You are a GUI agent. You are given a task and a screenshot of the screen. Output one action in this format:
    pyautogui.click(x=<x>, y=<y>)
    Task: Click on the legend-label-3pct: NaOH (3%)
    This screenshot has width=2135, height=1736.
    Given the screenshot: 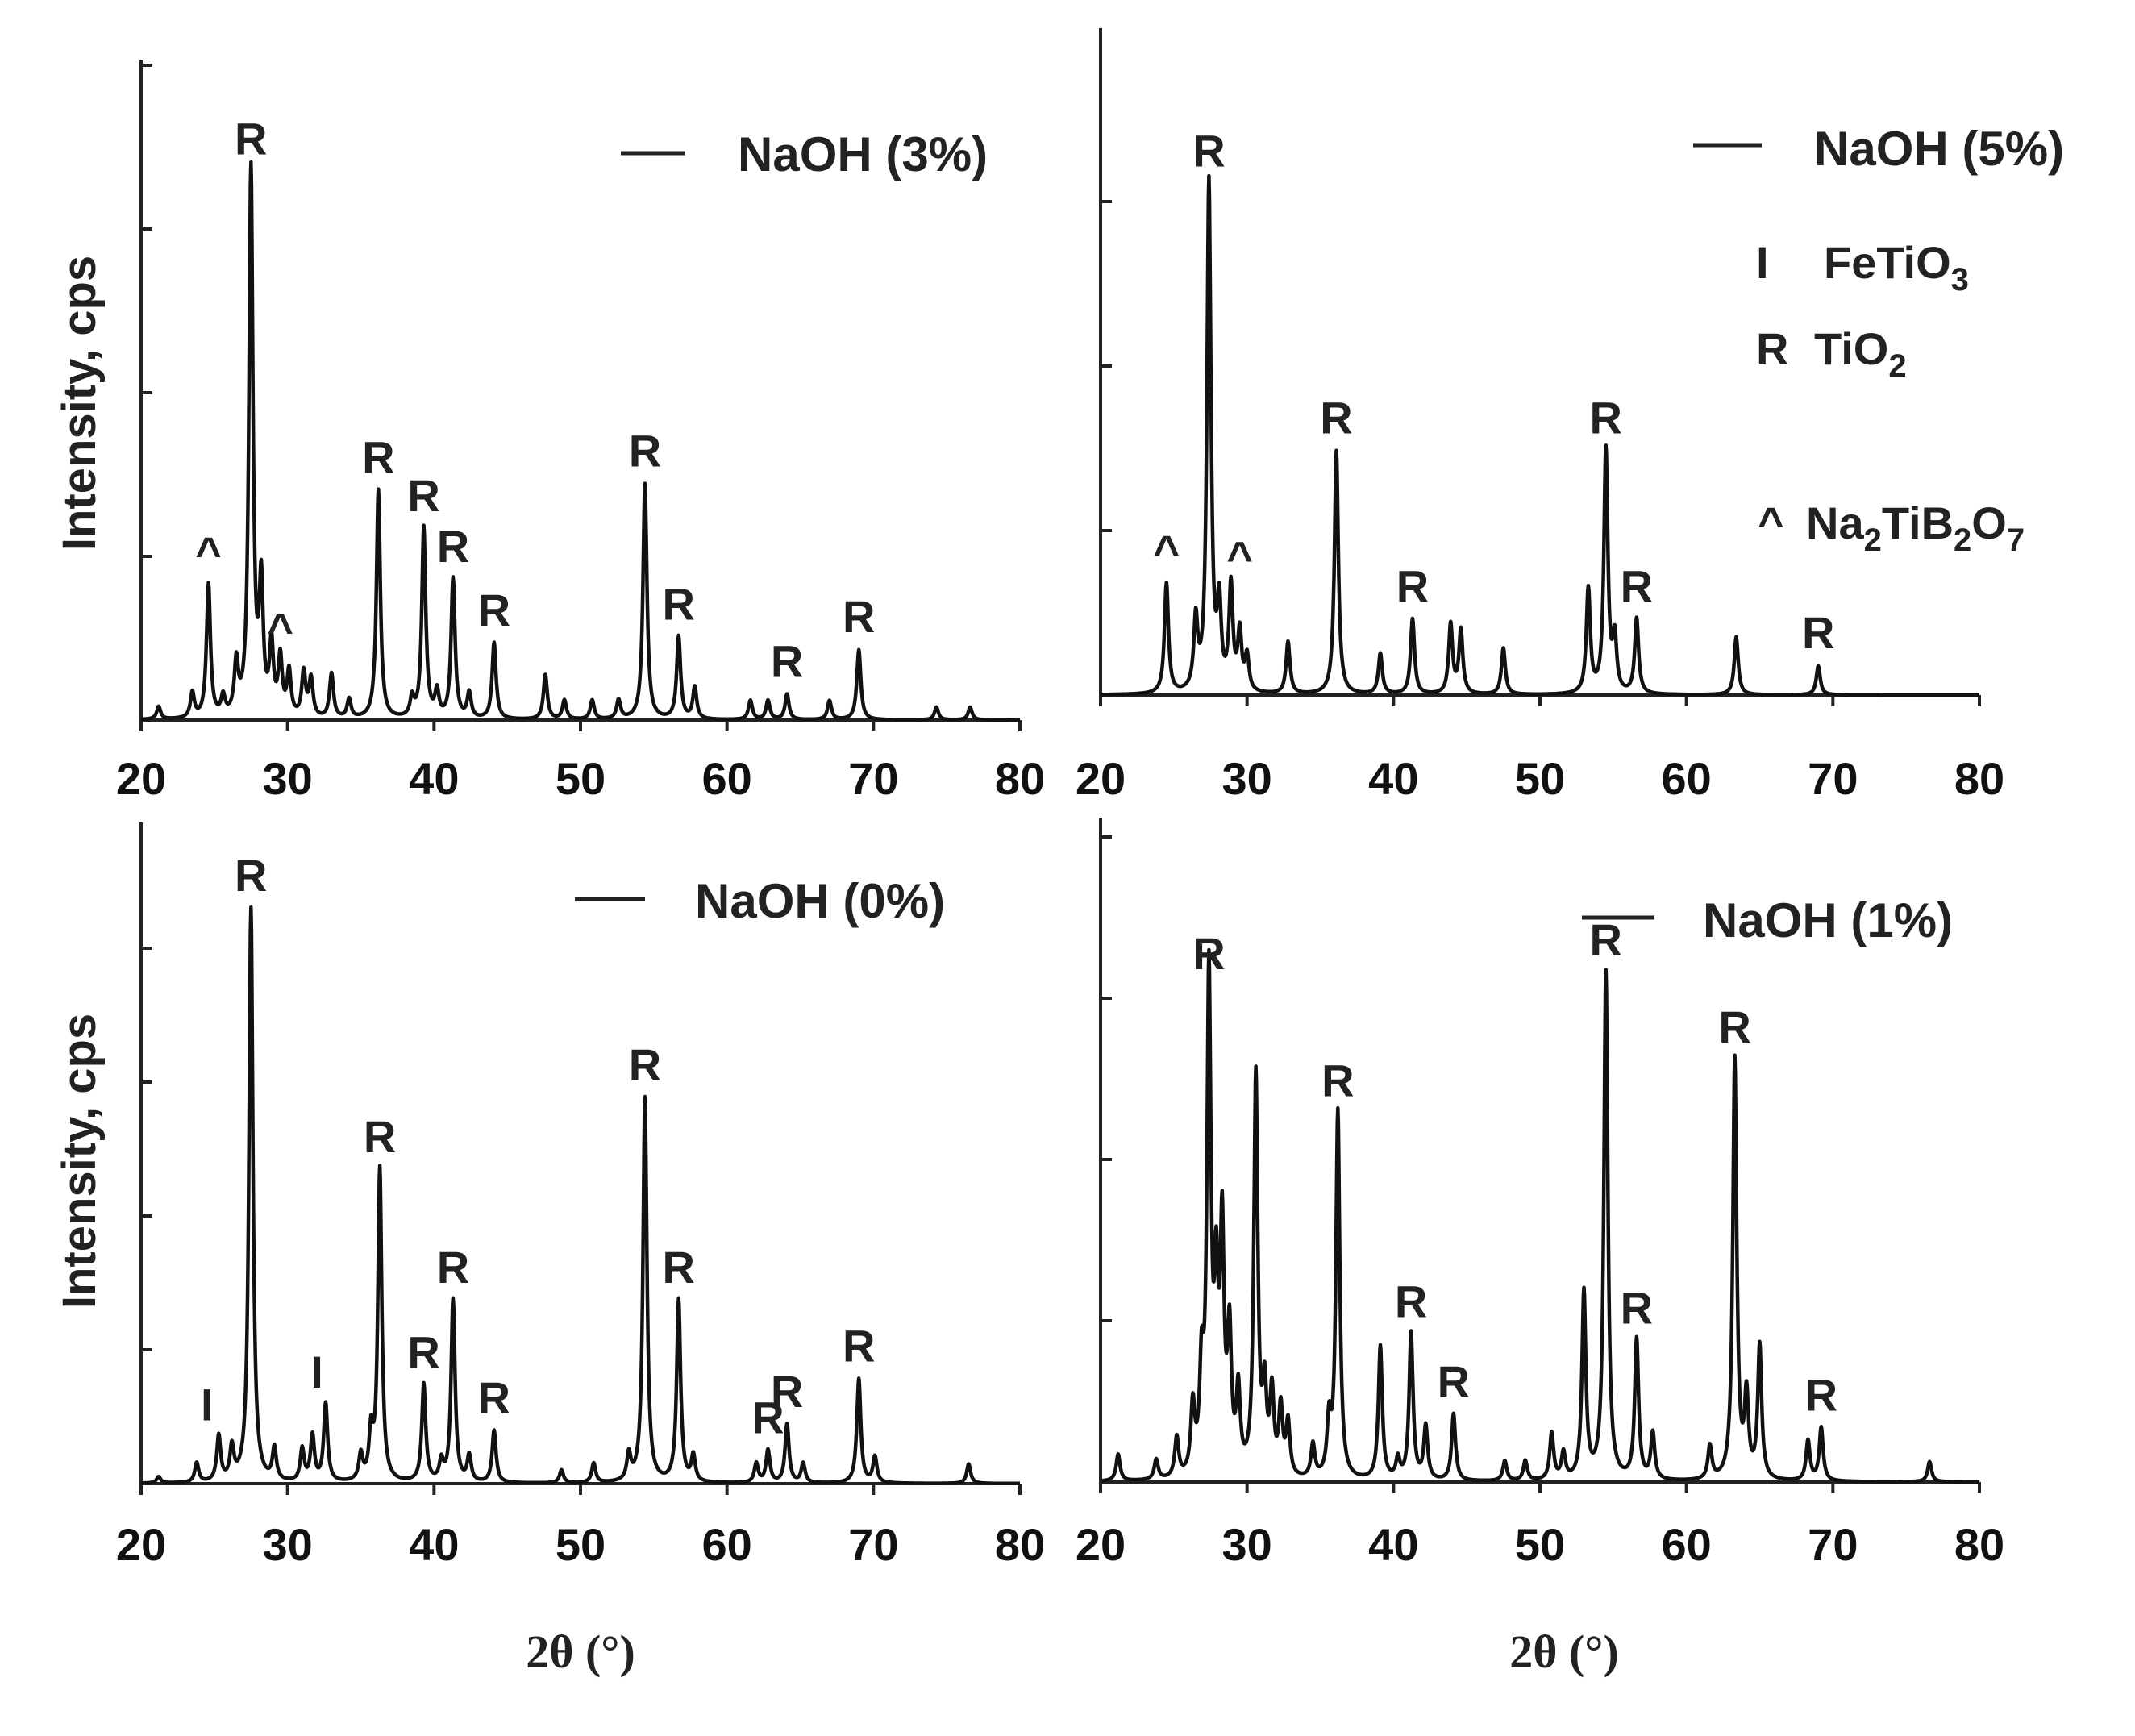 What is the action you would take?
    pyautogui.click(x=863, y=154)
    